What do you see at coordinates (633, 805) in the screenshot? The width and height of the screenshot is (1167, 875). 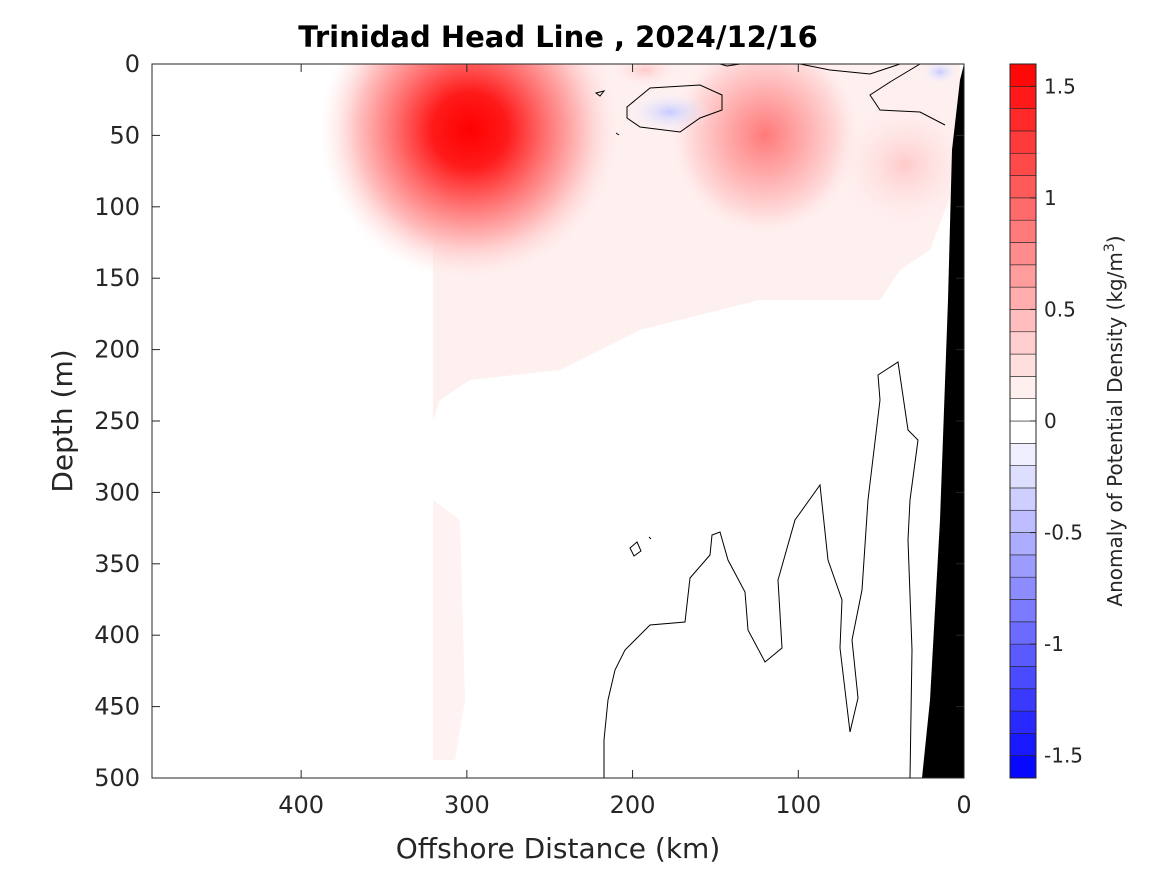 I see `x-tick-label: 200` at bounding box center [633, 805].